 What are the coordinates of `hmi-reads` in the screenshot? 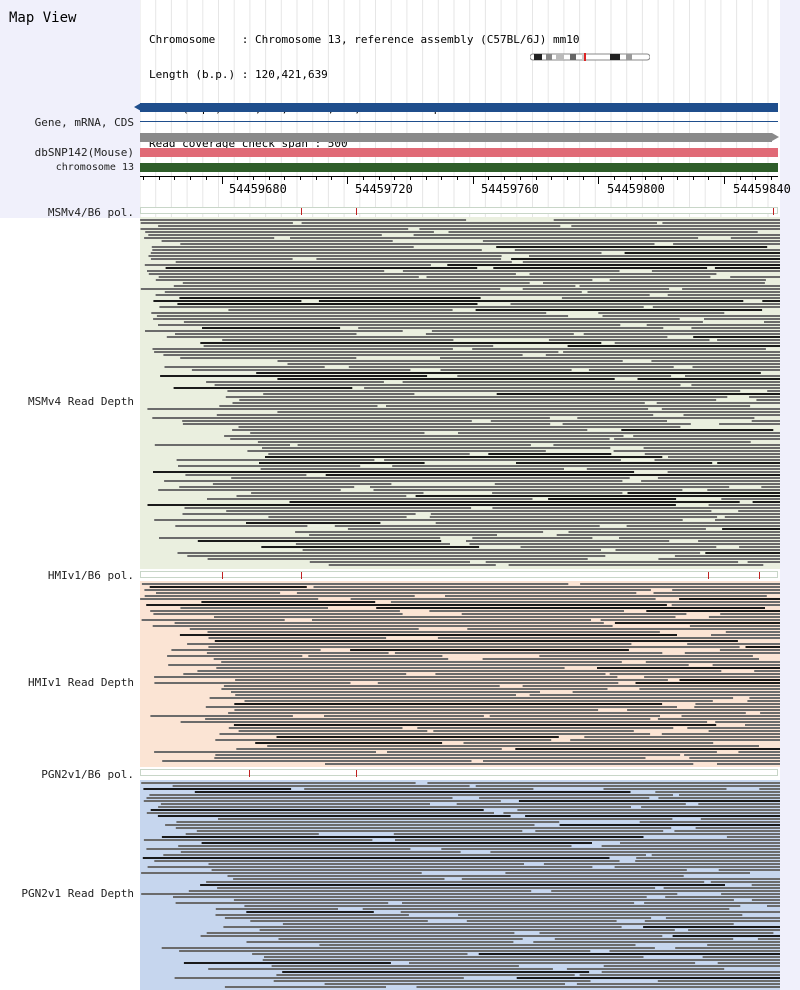 It's located at (460, 674).